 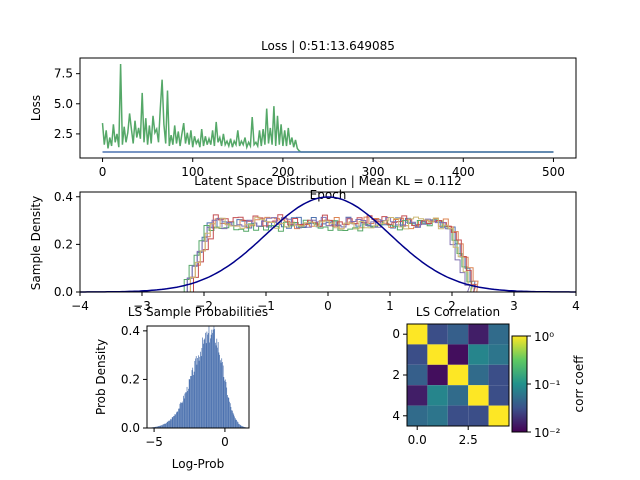 What do you see at coordinates (198, 312) in the screenshot?
I see `logprob-title: LS Sample Probabilities` at bounding box center [198, 312].